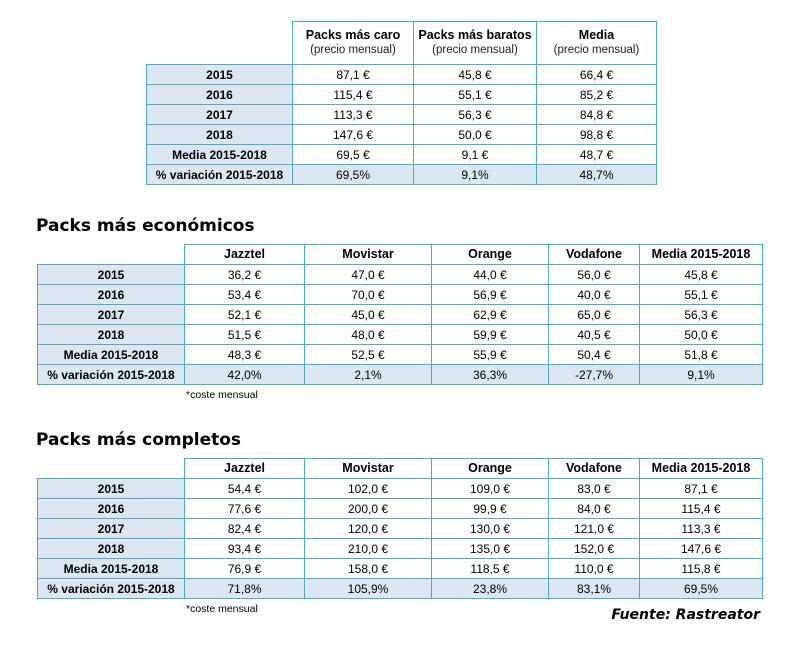 The image size is (800, 645). Describe the element at coordinates (353, 43) in the screenshot. I see `column-header: Packs más caro (precio mensual)` at that location.